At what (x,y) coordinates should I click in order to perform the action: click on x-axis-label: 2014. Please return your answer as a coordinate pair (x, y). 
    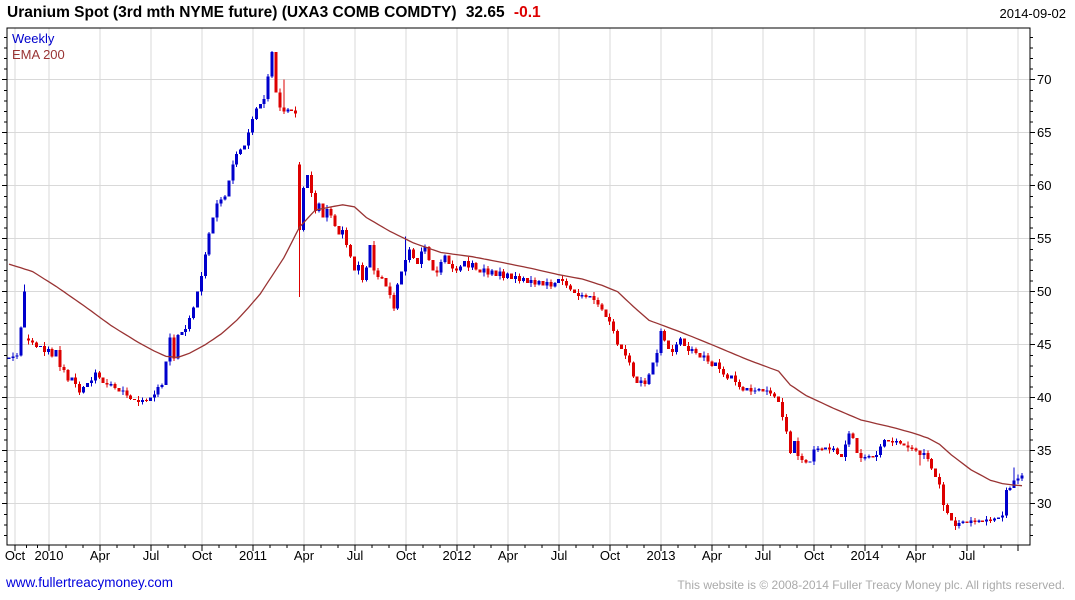
    Looking at the image, I should click on (865, 555).